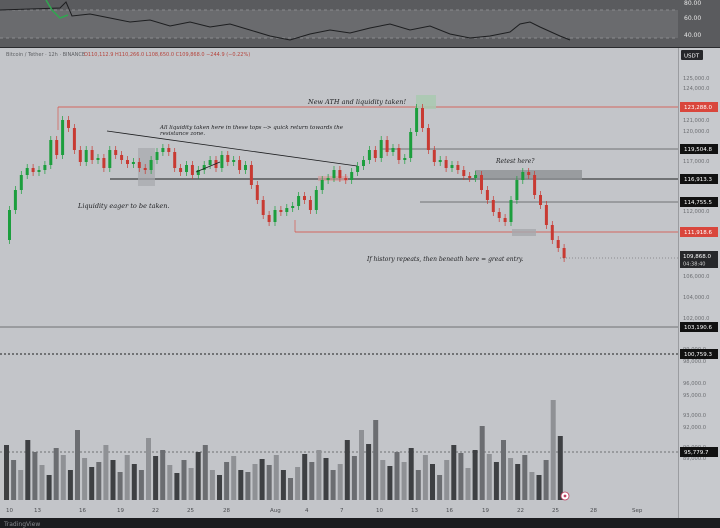 The image size is (720, 528). I want to click on ath-zone, so click(426, 102).